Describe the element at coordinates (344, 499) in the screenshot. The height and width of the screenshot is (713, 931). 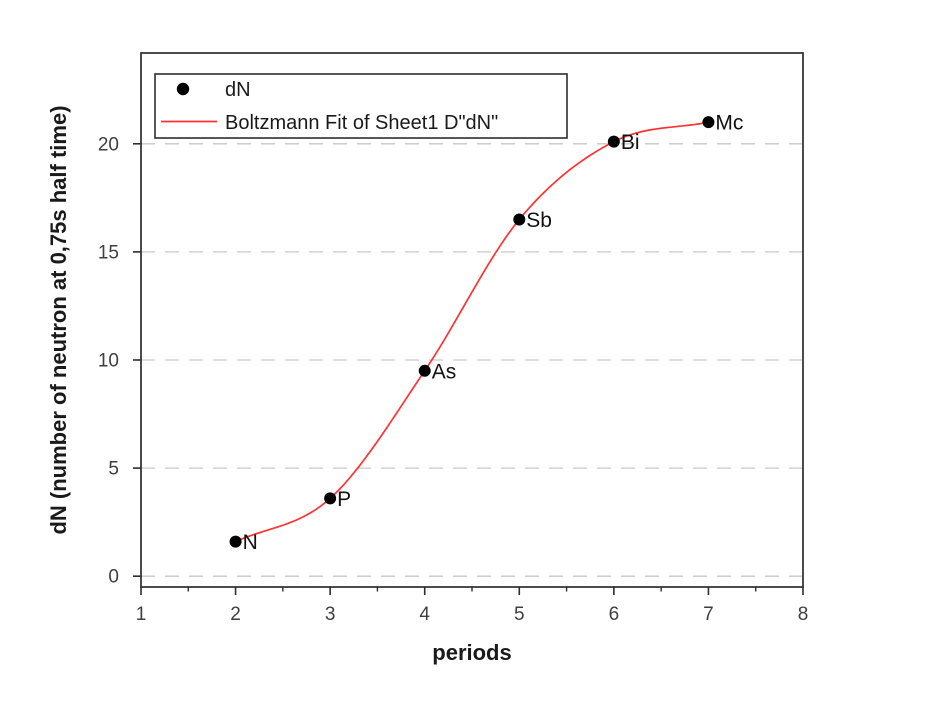
I see `data-point-label-P: P` at that location.